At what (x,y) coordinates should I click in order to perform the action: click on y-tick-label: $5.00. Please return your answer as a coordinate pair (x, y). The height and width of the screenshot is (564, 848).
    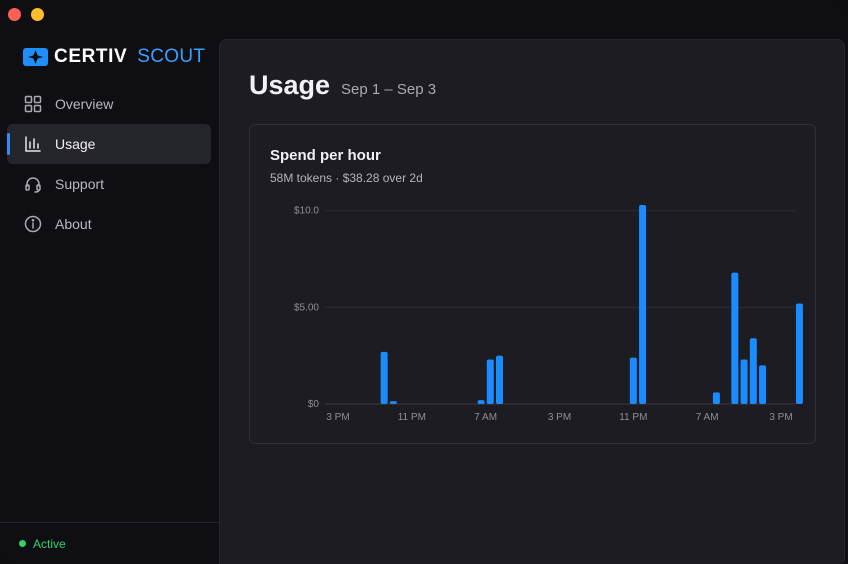
    Looking at the image, I should click on (306, 307).